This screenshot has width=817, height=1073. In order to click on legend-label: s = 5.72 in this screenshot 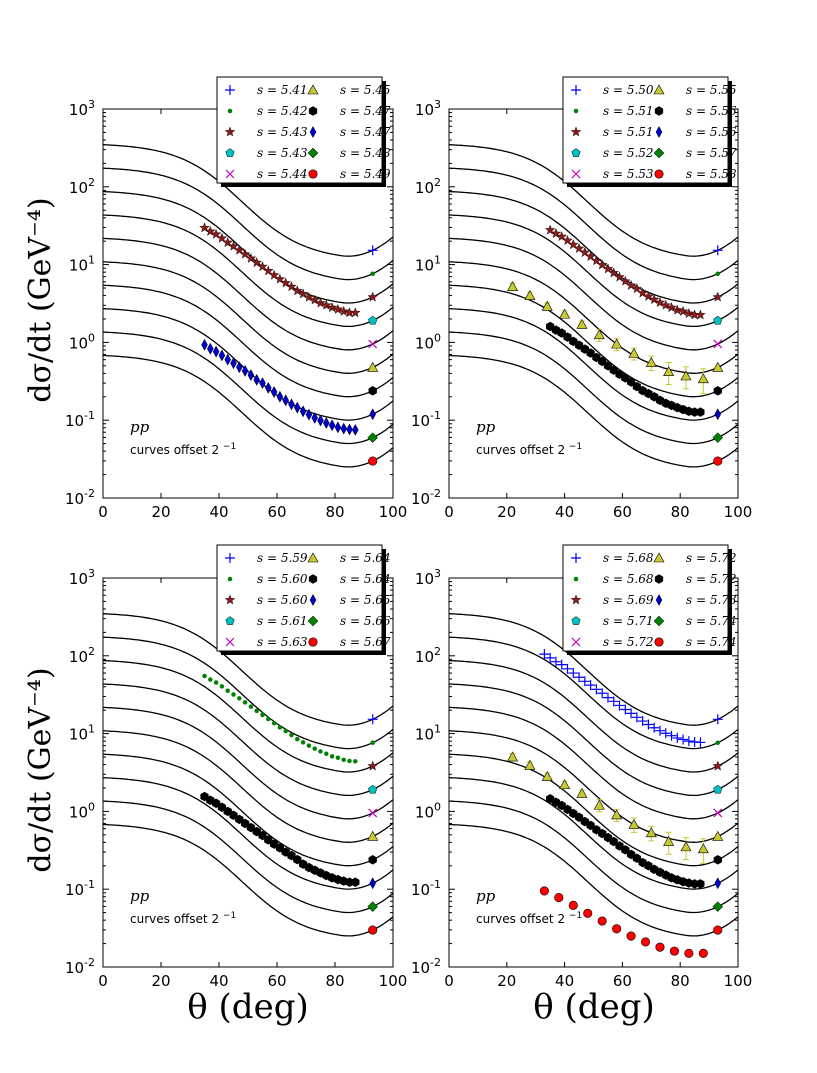, I will do `click(711, 558)`.